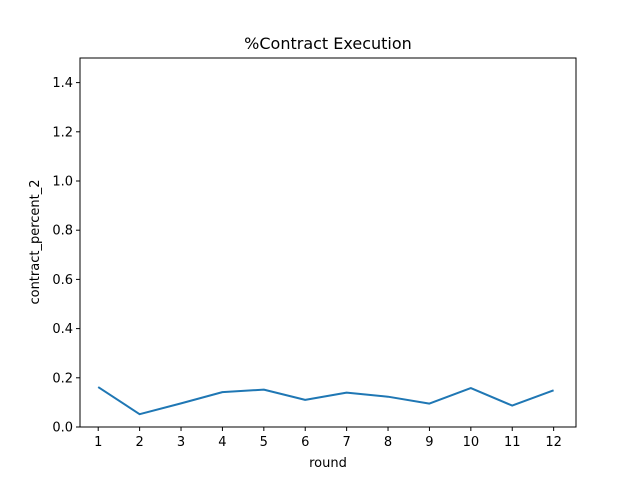  I want to click on y-axis-label: contract_percent_2, so click(35, 241).